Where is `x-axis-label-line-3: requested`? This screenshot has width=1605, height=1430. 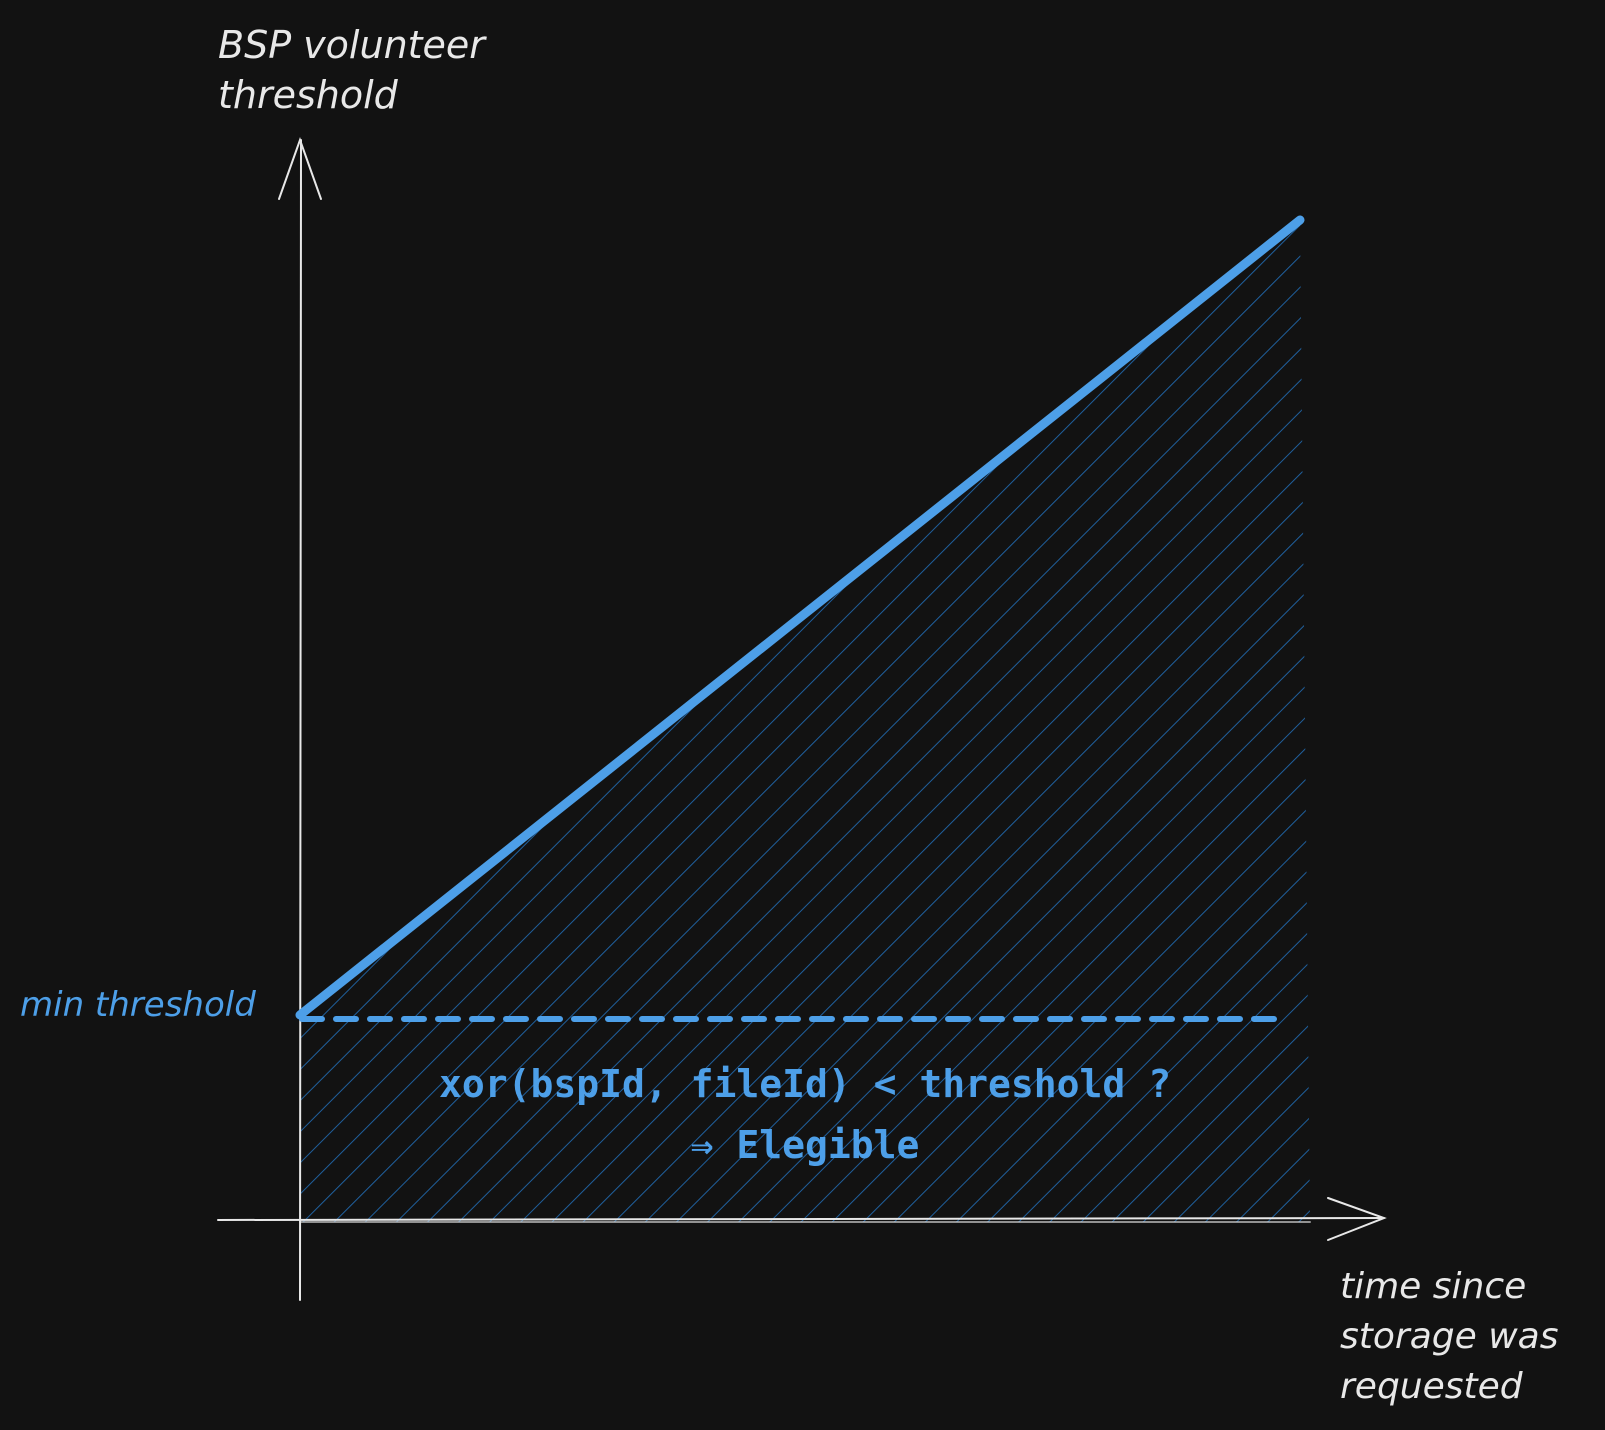
x-axis-label-line-3: requested is located at coordinates (1431, 1386).